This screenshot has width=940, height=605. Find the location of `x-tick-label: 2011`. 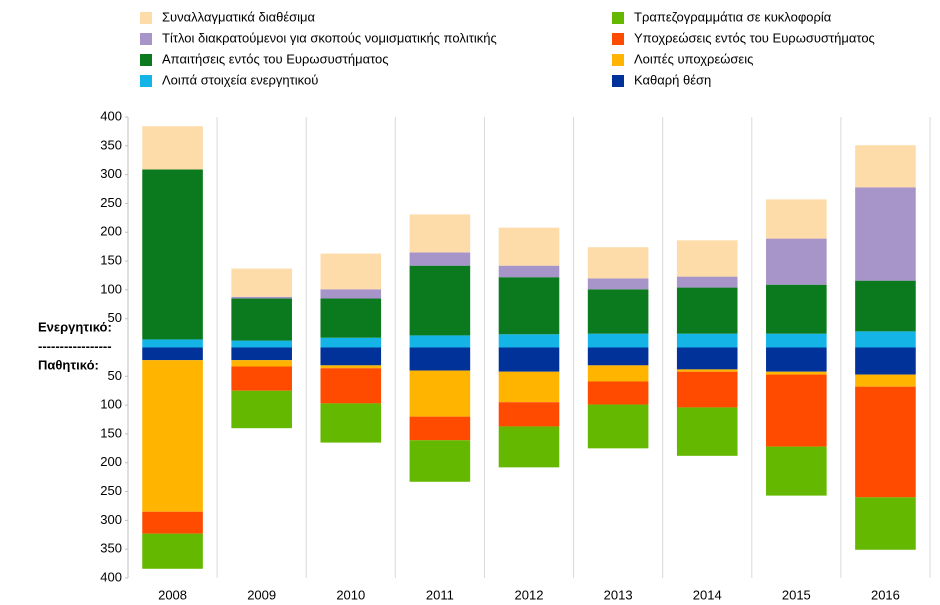

x-tick-label: 2011 is located at coordinates (440, 594).